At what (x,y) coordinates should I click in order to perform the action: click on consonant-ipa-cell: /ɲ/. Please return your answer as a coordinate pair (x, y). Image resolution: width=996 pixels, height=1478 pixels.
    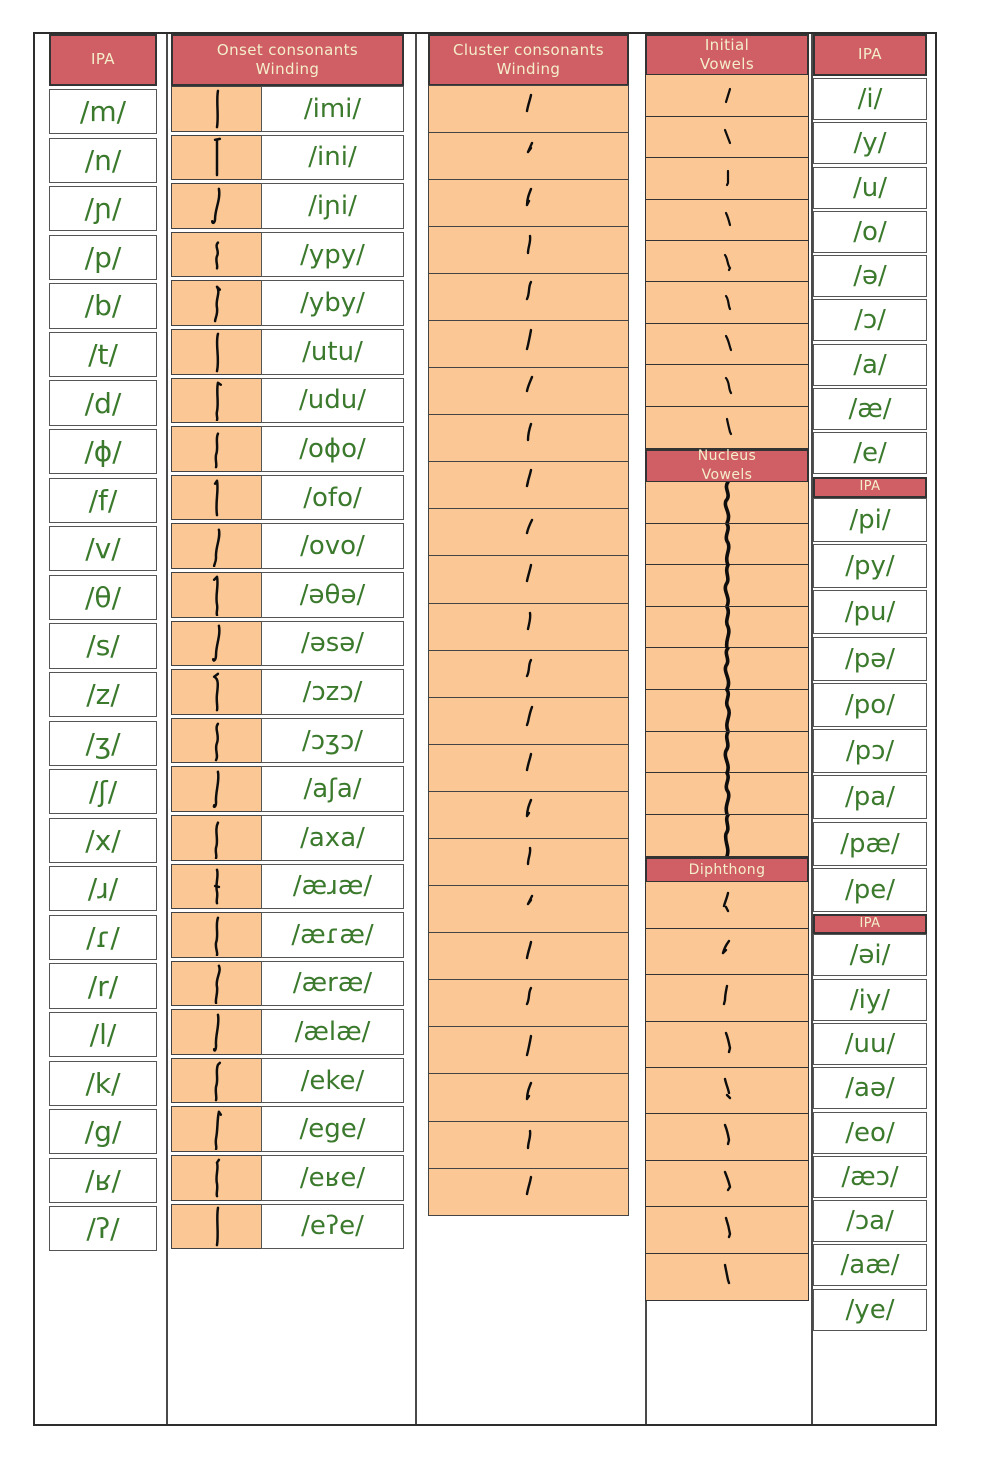
    Looking at the image, I should click on (103, 209).